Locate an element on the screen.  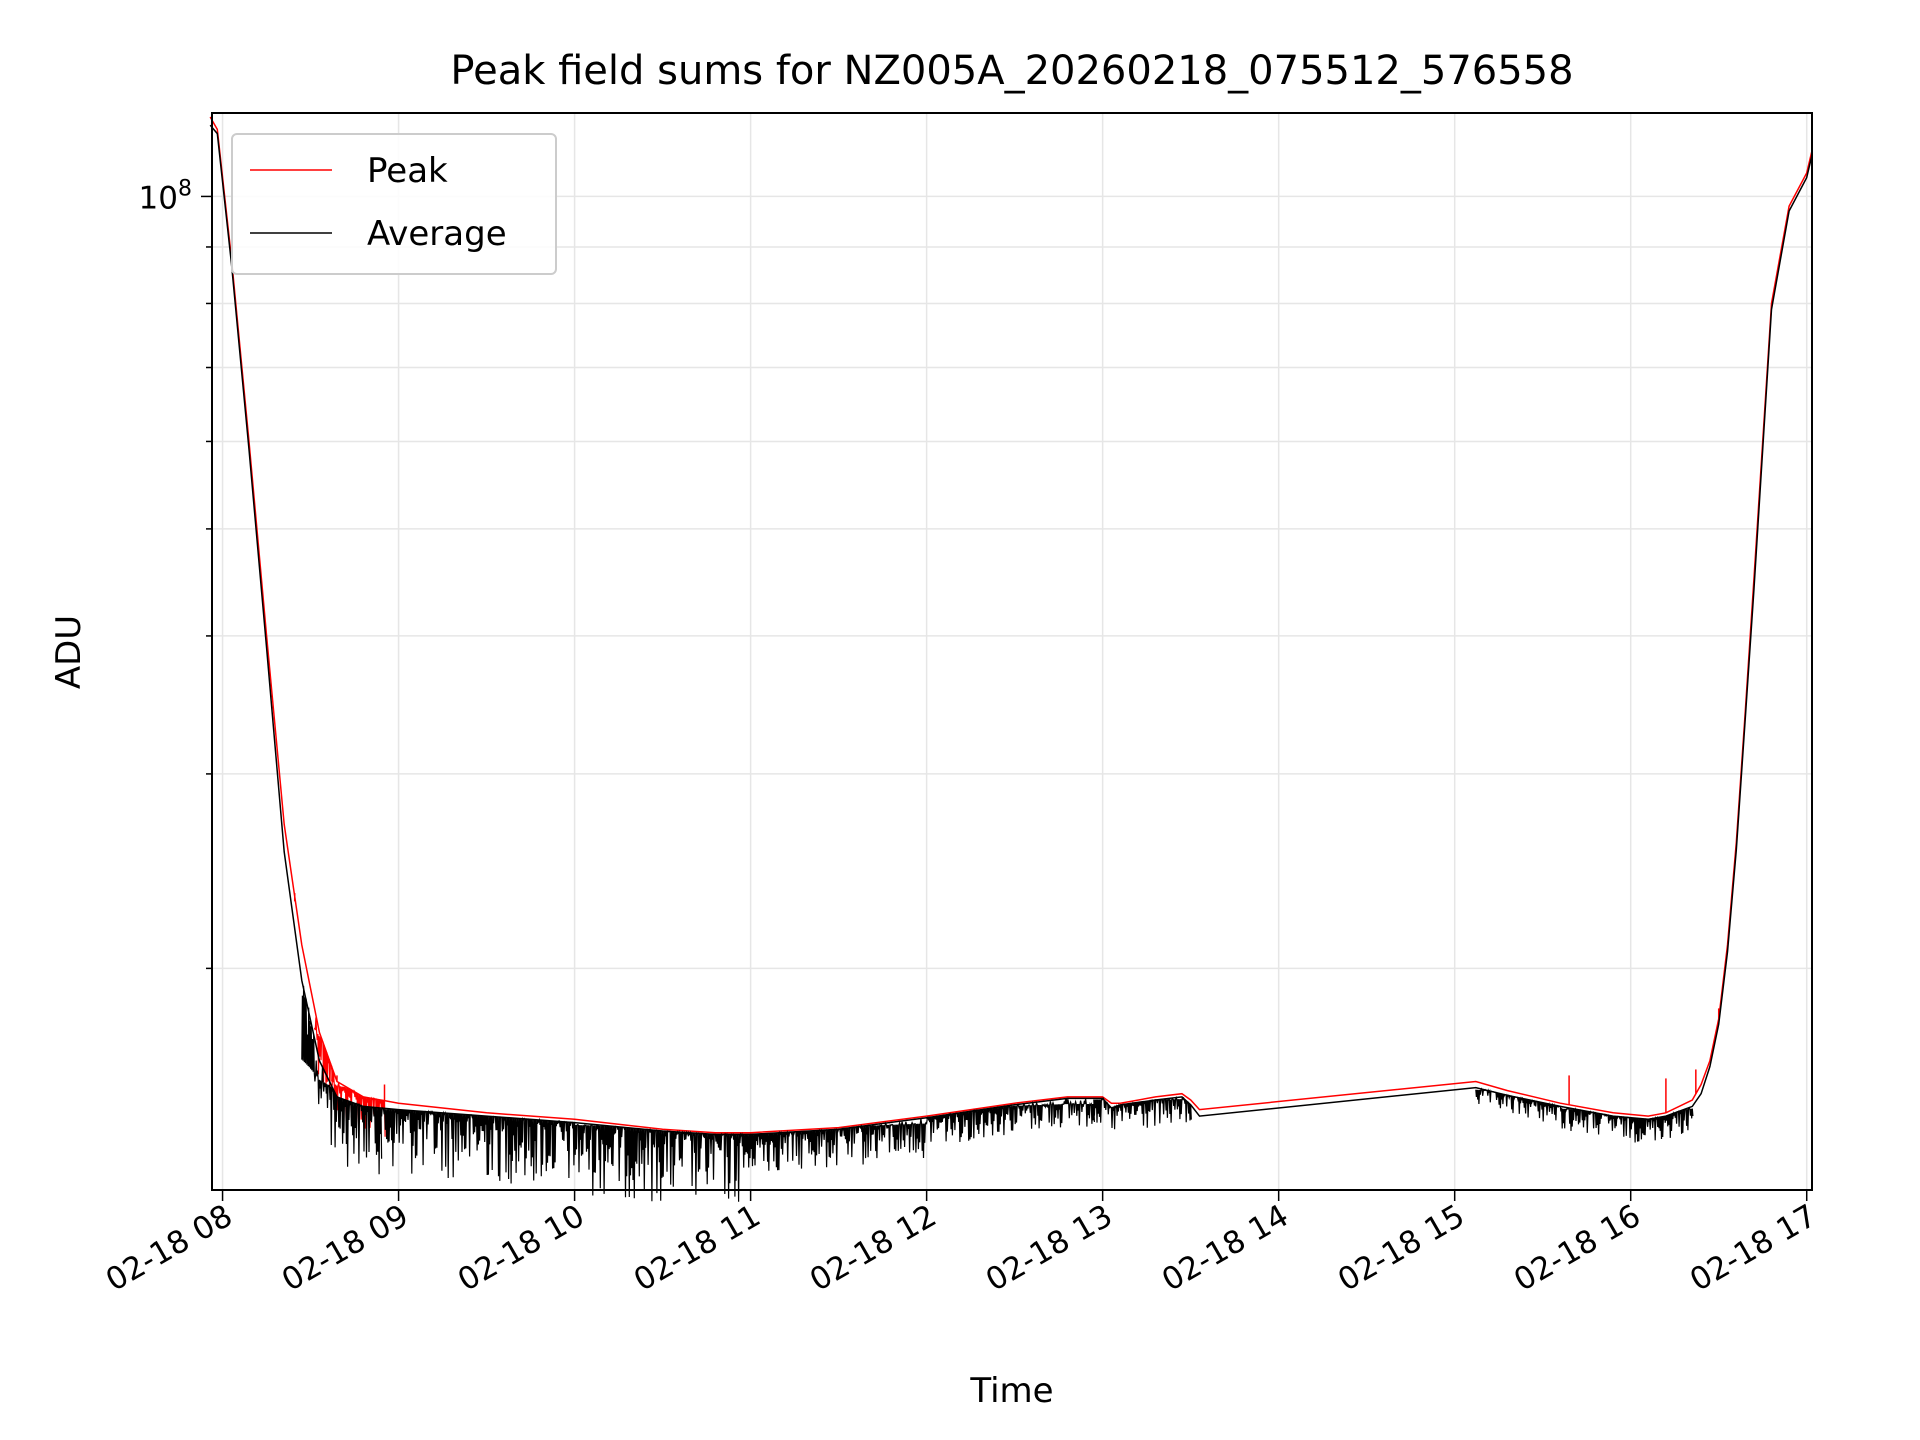
legend: Peak Average is located at coordinates (394, 204).